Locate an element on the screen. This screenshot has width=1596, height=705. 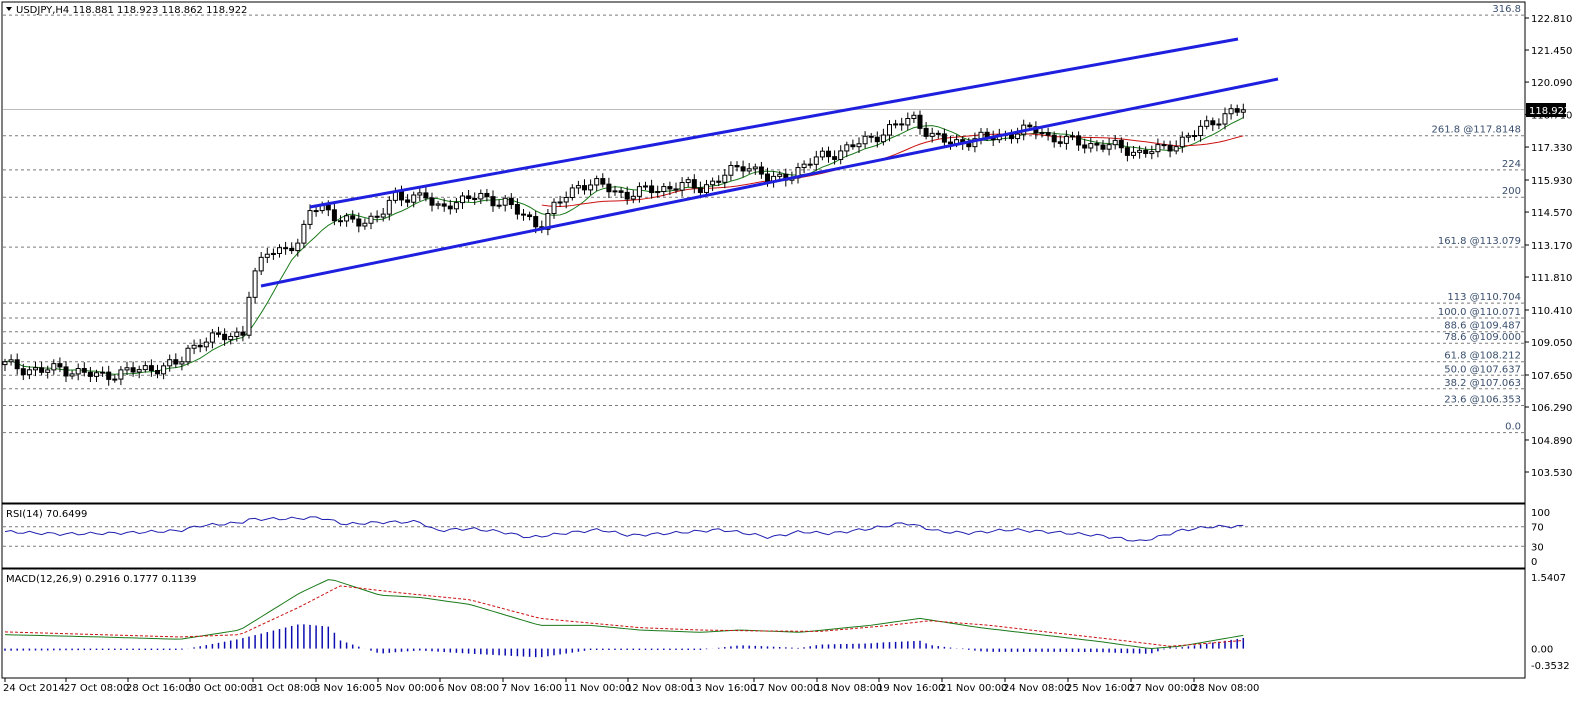
dropdown-triangle-icon is located at coordinates (9, 9).